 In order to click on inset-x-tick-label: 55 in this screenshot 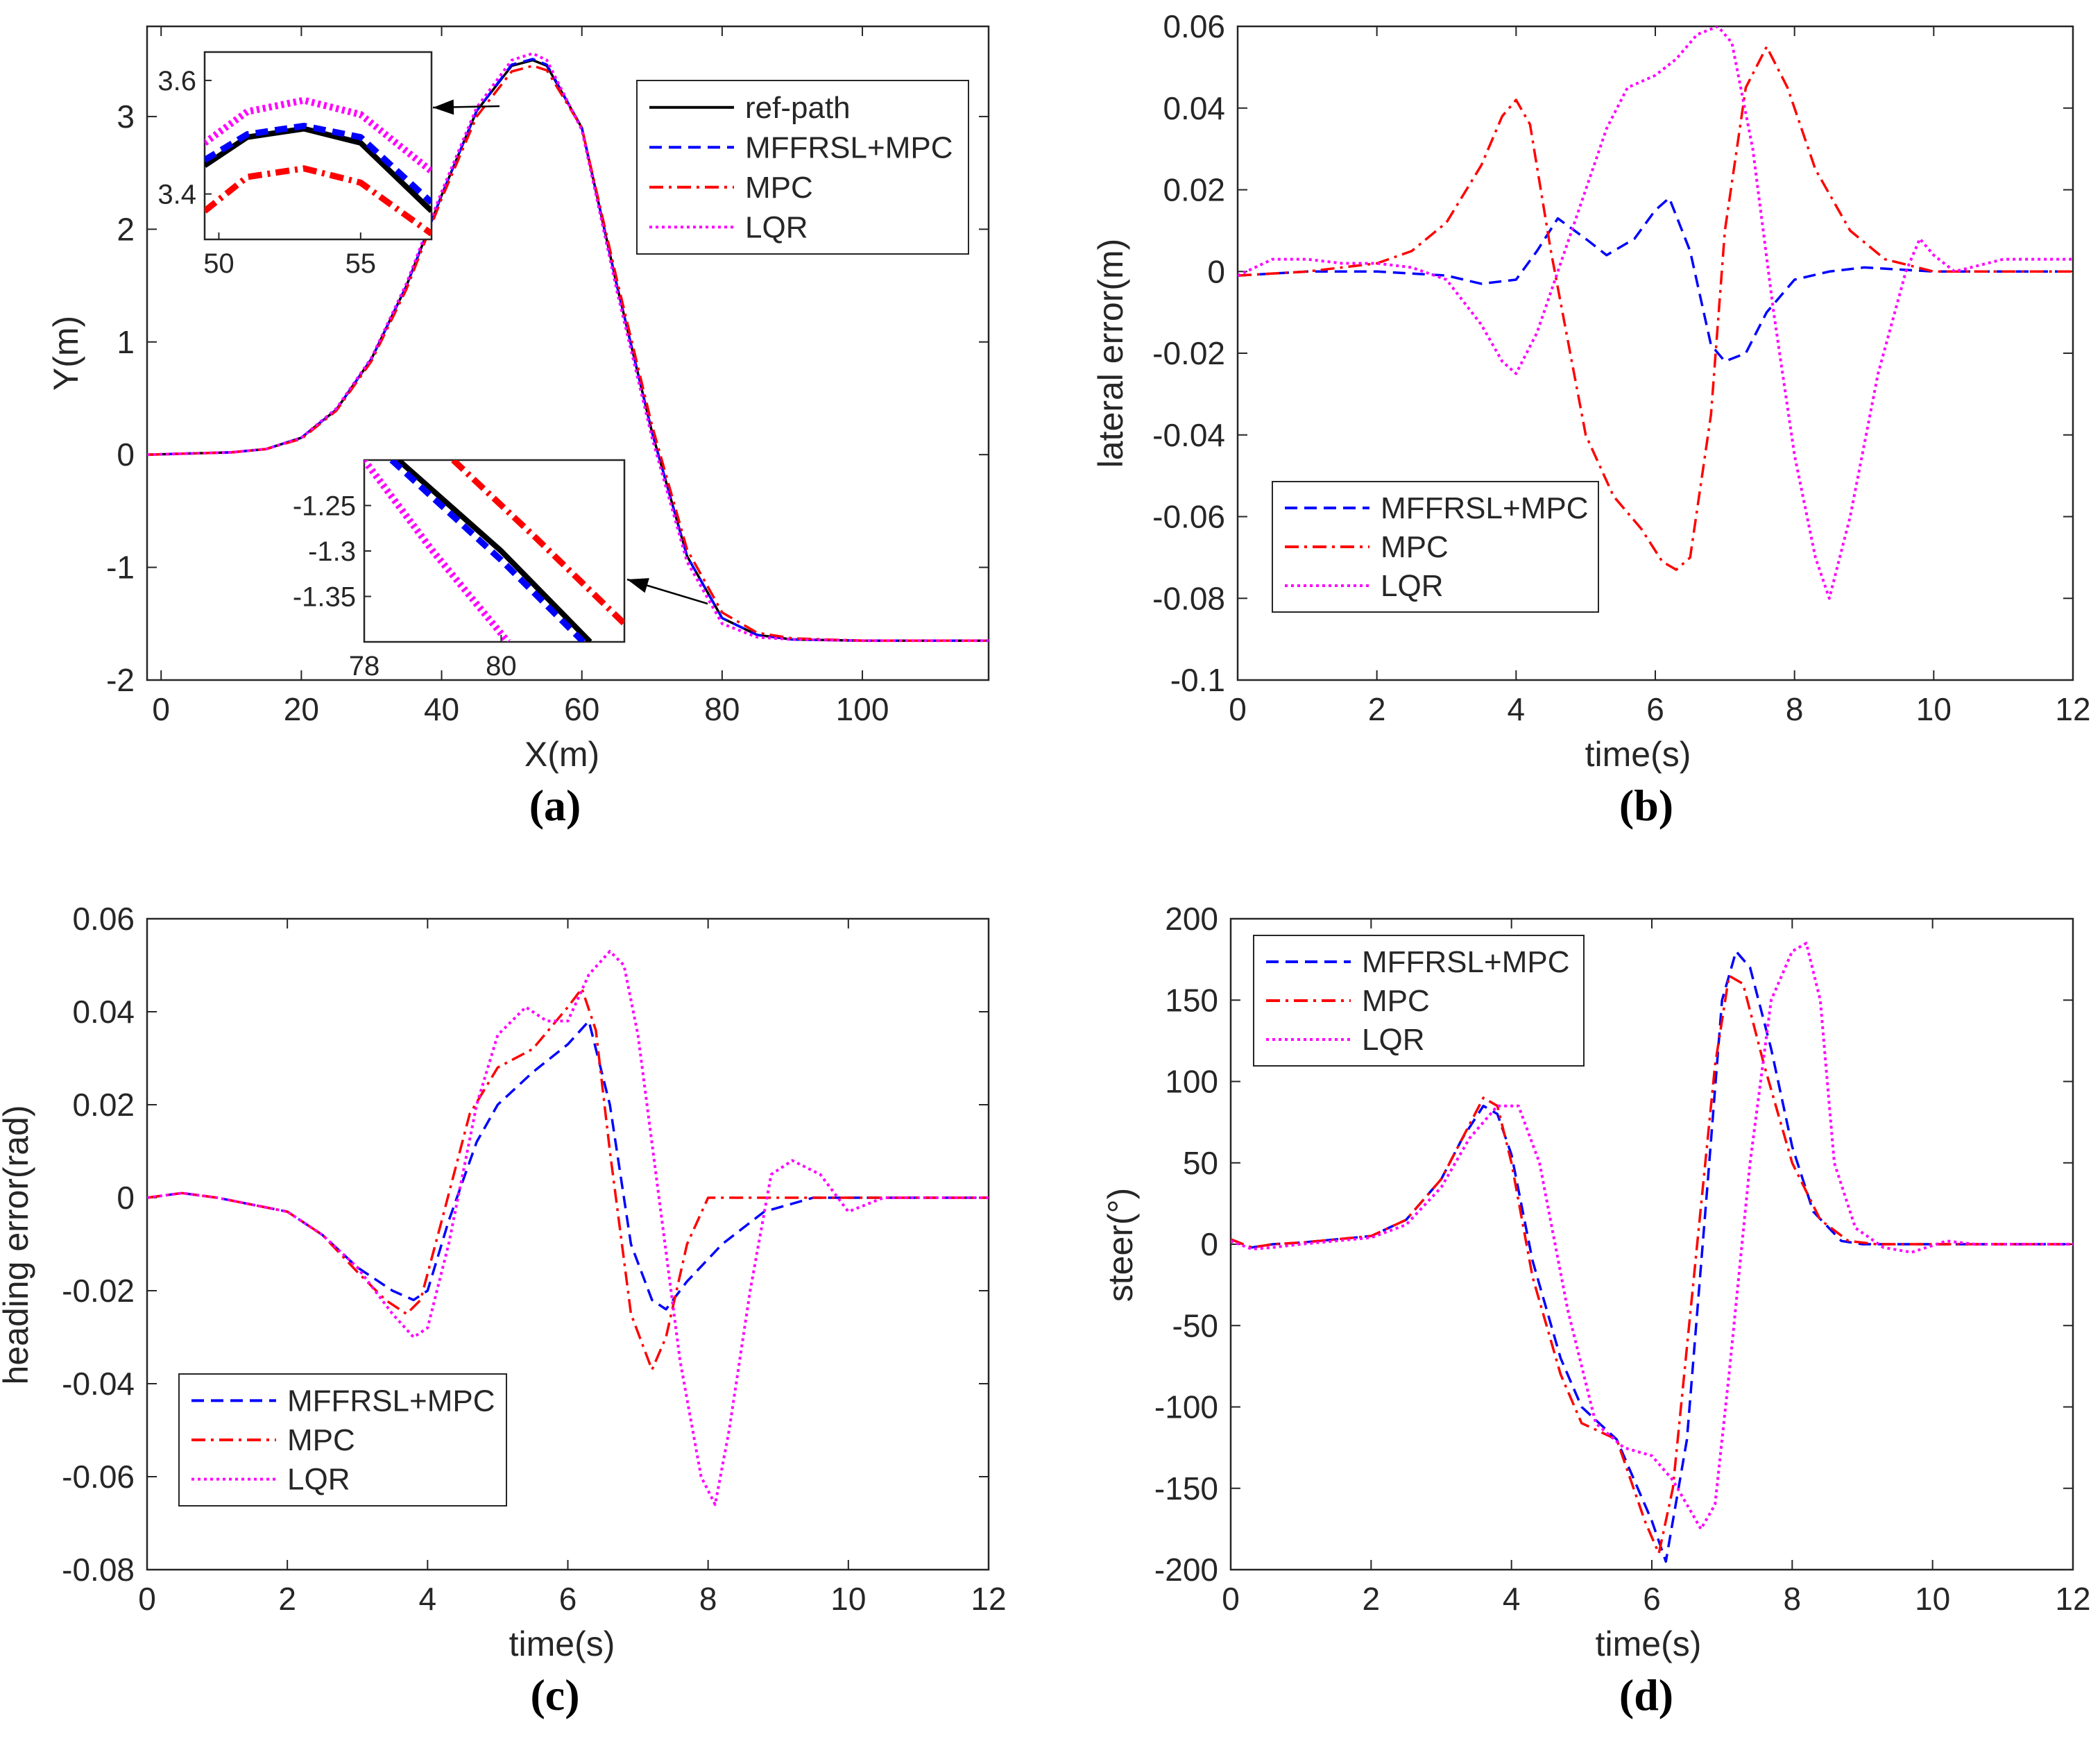, I will do `click(361, 263)`.